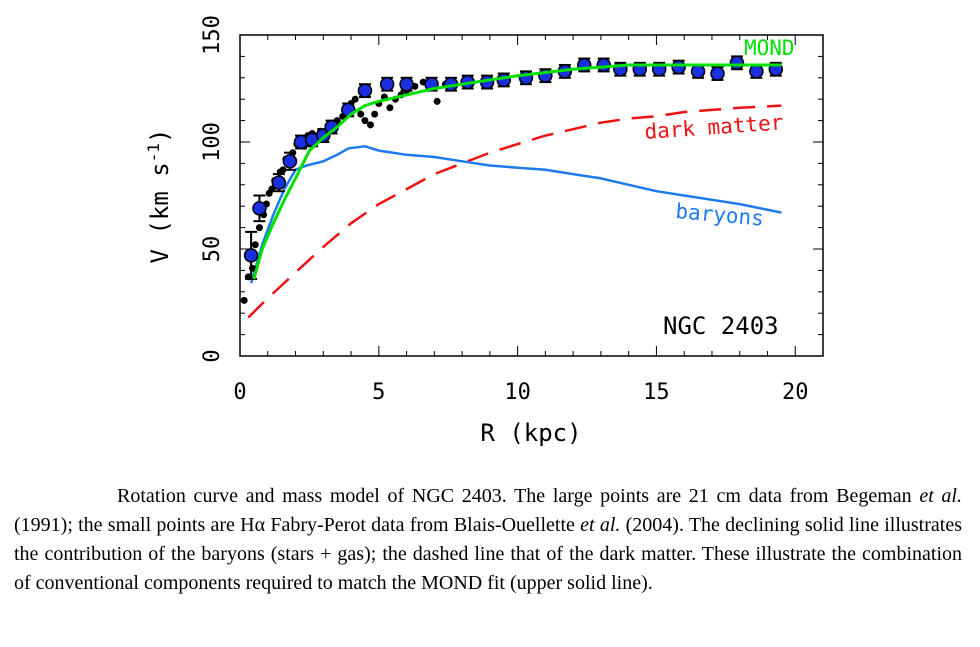 Image resolution: width=980 pixels, height=647 pixels. Describe the element at coordinates (159, 196) in the screenshot. I see `y-axis-title: V (km s-1)` at that location.